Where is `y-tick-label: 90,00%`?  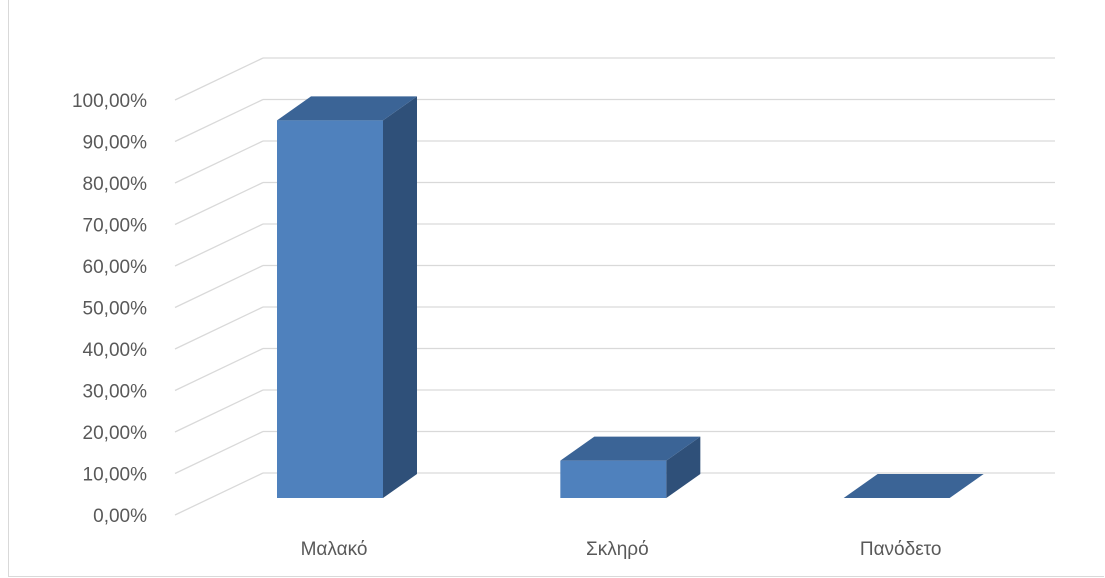 y-tick-label: 90,00% is located at coordinates (115, 143).